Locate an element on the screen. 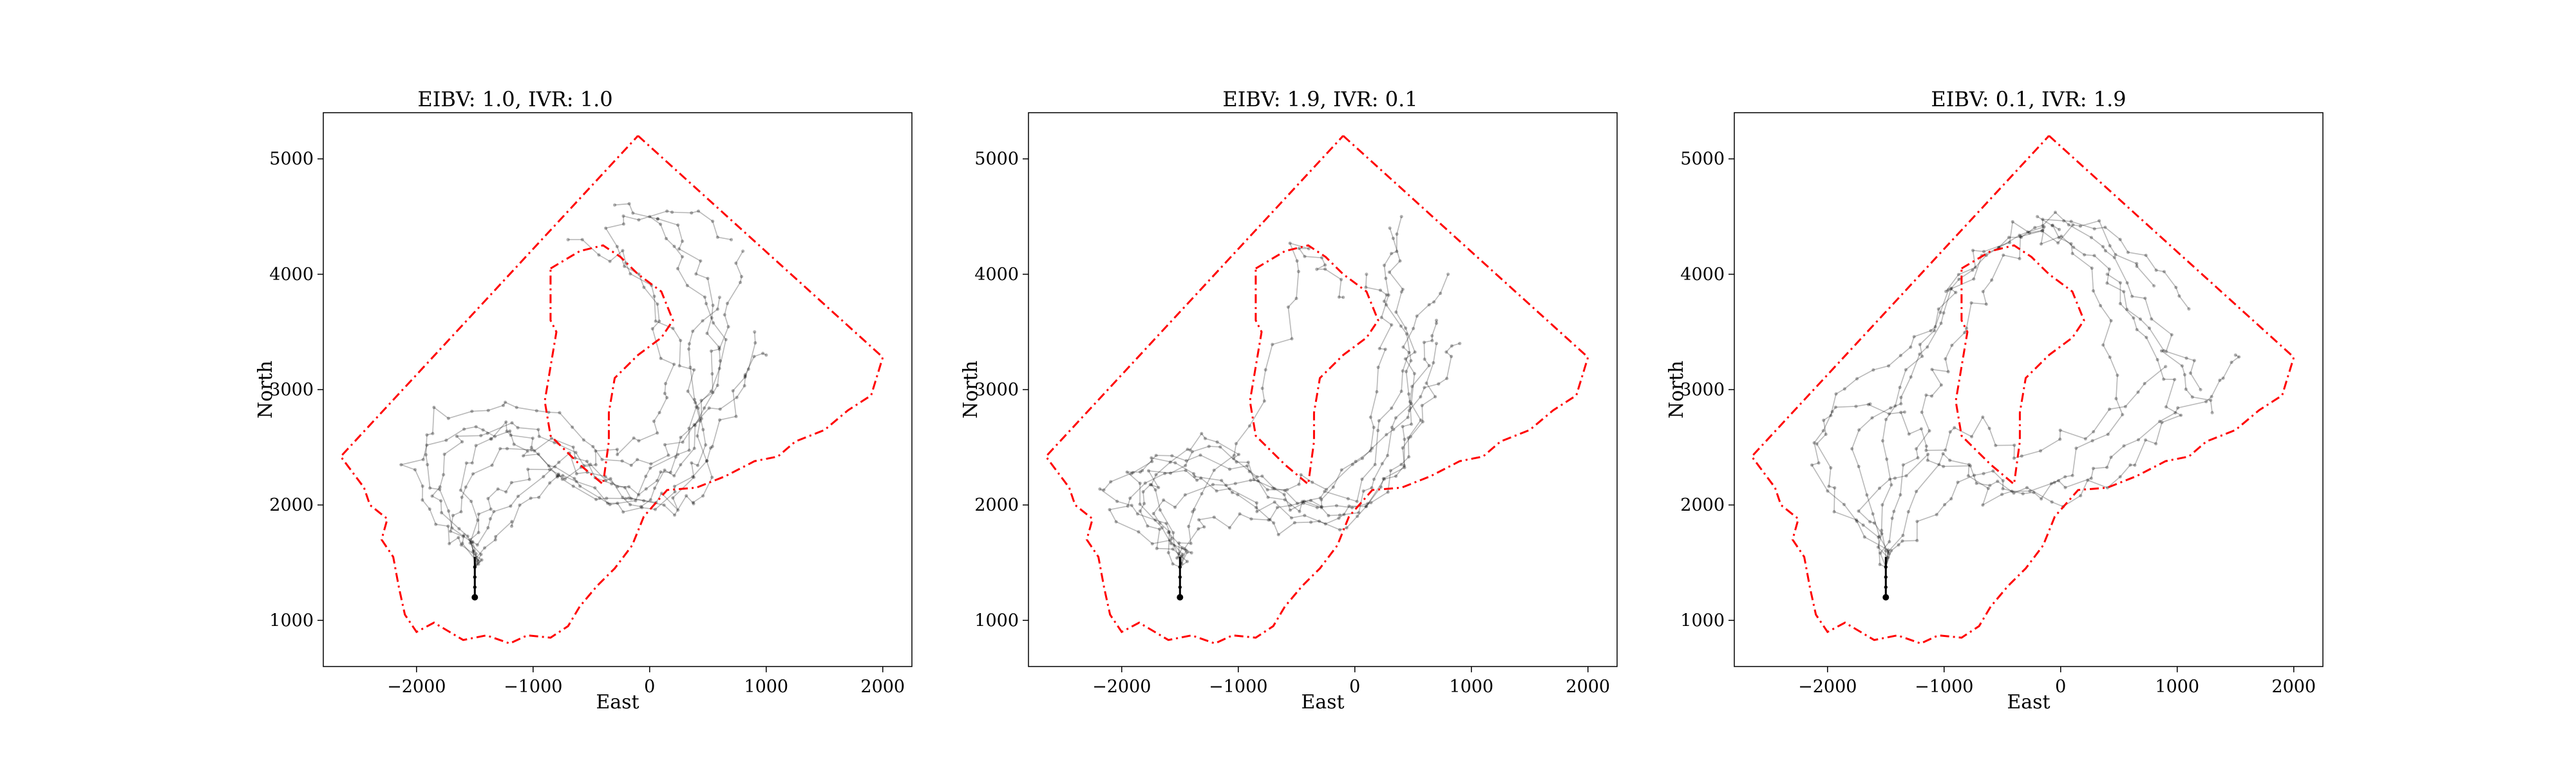 The image size is (2576, 776). y-tick-label: 3000 is located at coordinates (1702, 390).